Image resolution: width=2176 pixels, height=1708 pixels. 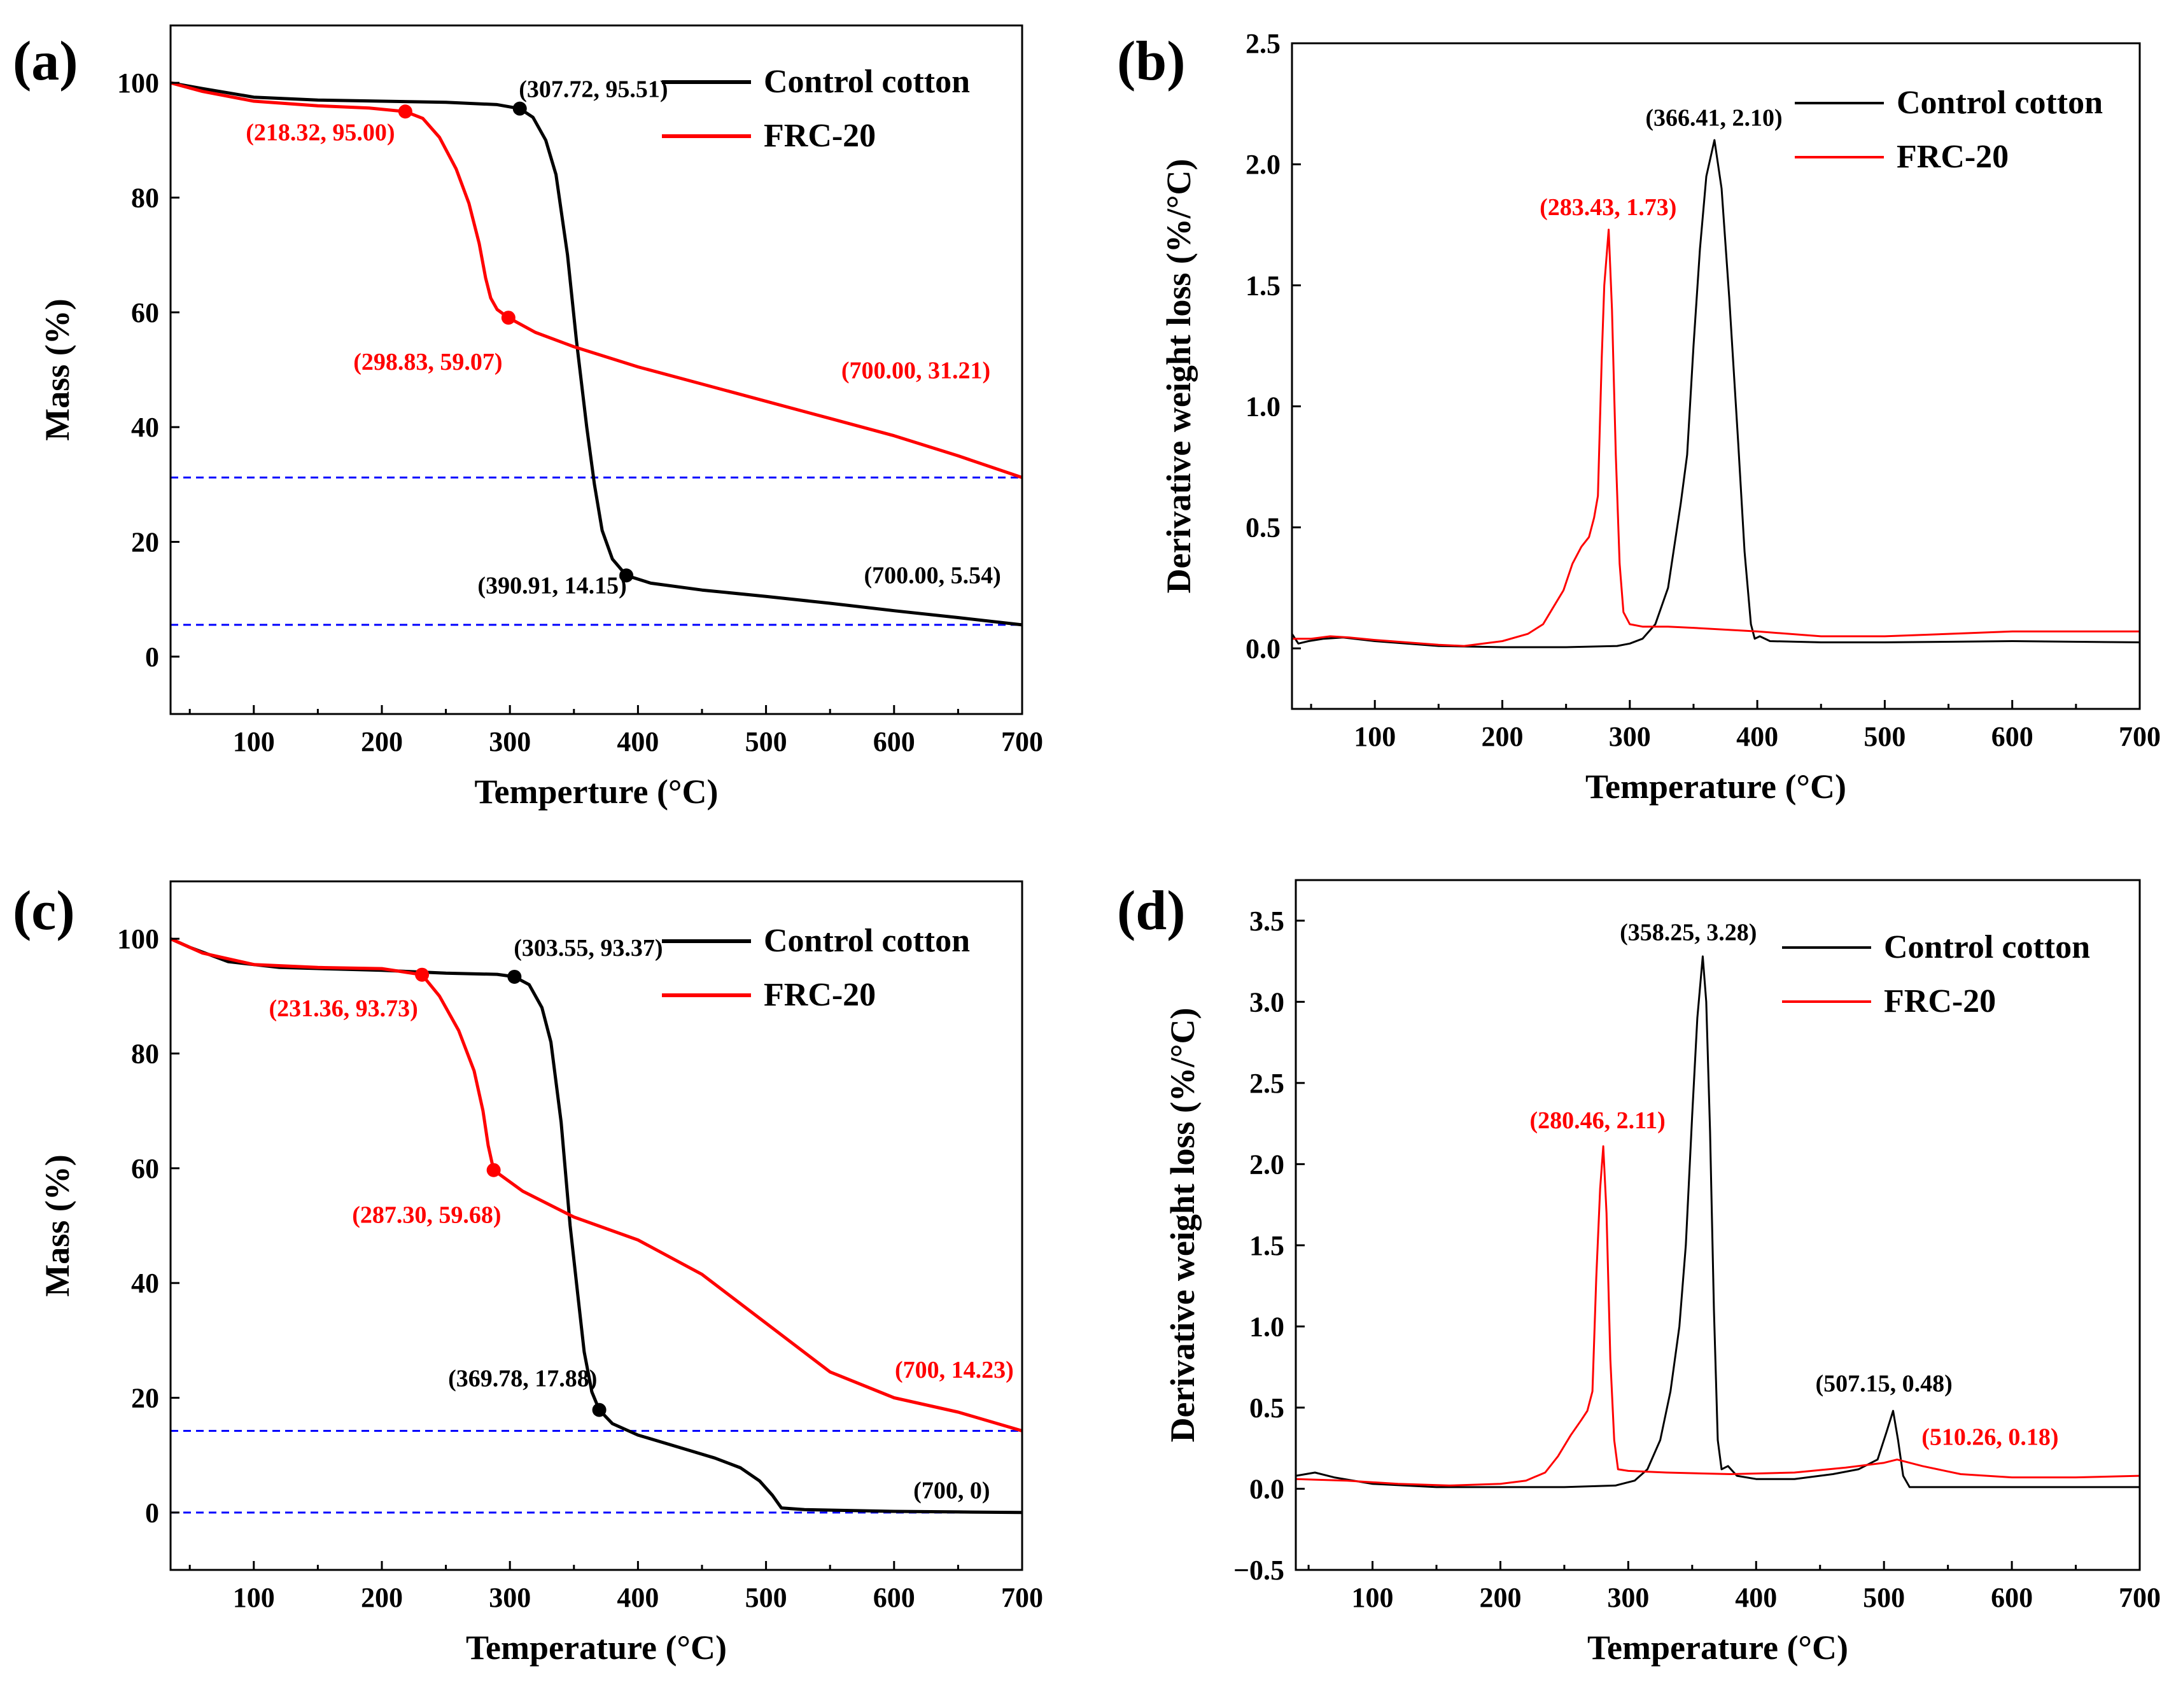 What do you see at coordinates (1258, 1570) in the screenshot?
I see `y-tick-label: −0.5` at bounding box center [1258, 1570].